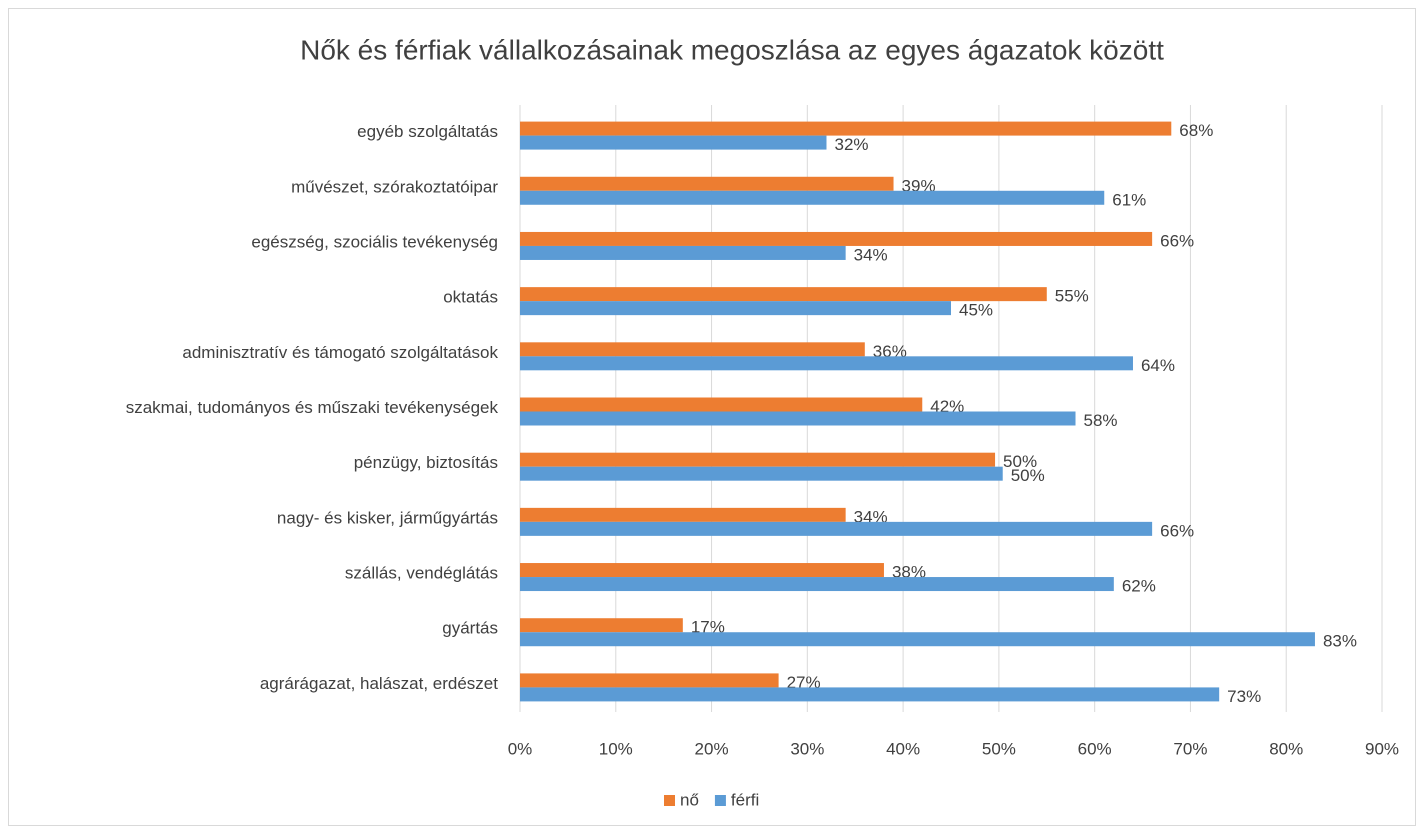 This screenshot has height=834, width=1424. I want to click on x-tick-label: 60%, so click(1095, 748).